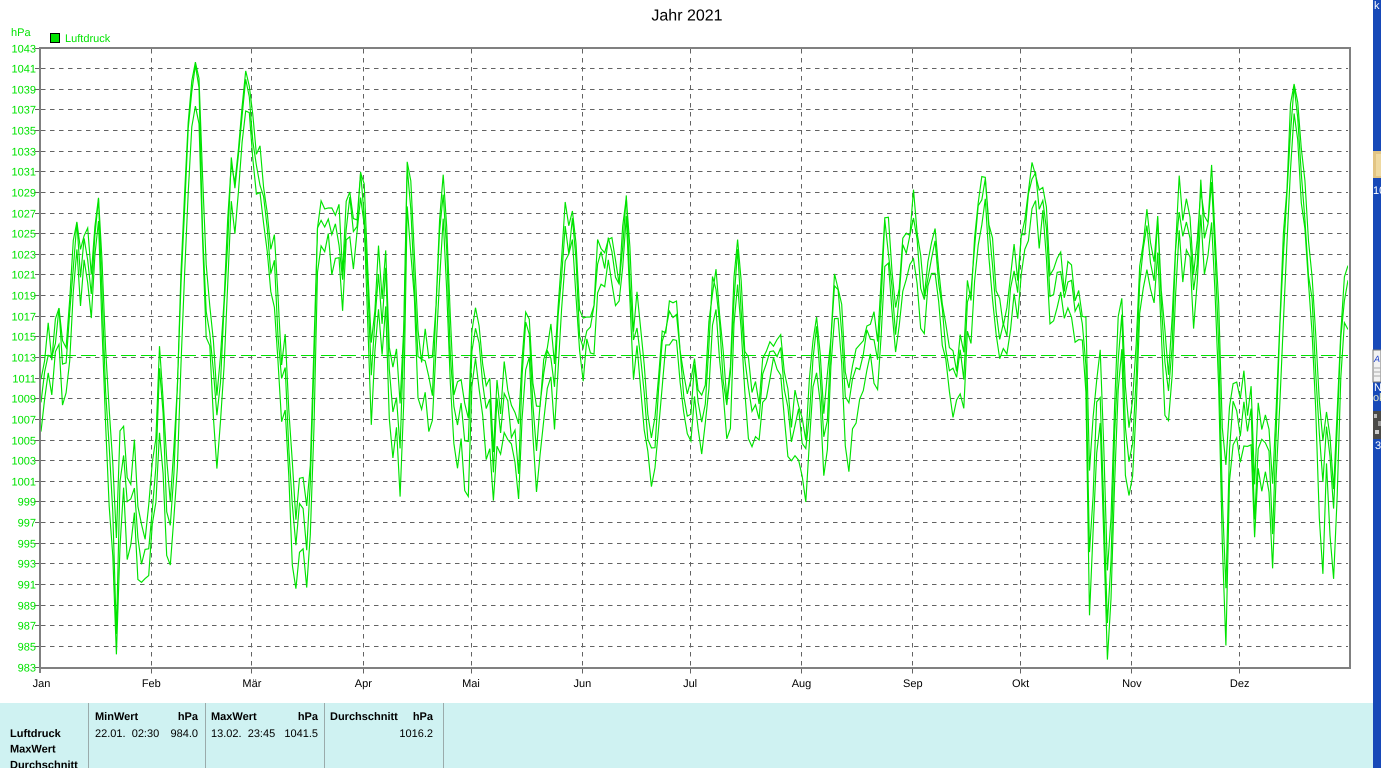 This screenshot has width=1381, height=768. Describe the element at coordinates (117, 717) in the screenshot. I see `svg-text: MinWert` at that location.